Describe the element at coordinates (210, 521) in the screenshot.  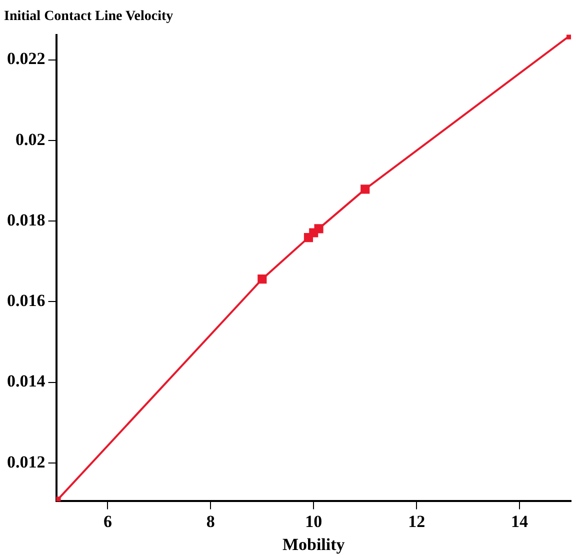
I see `x-tick-label: 8` at that location.